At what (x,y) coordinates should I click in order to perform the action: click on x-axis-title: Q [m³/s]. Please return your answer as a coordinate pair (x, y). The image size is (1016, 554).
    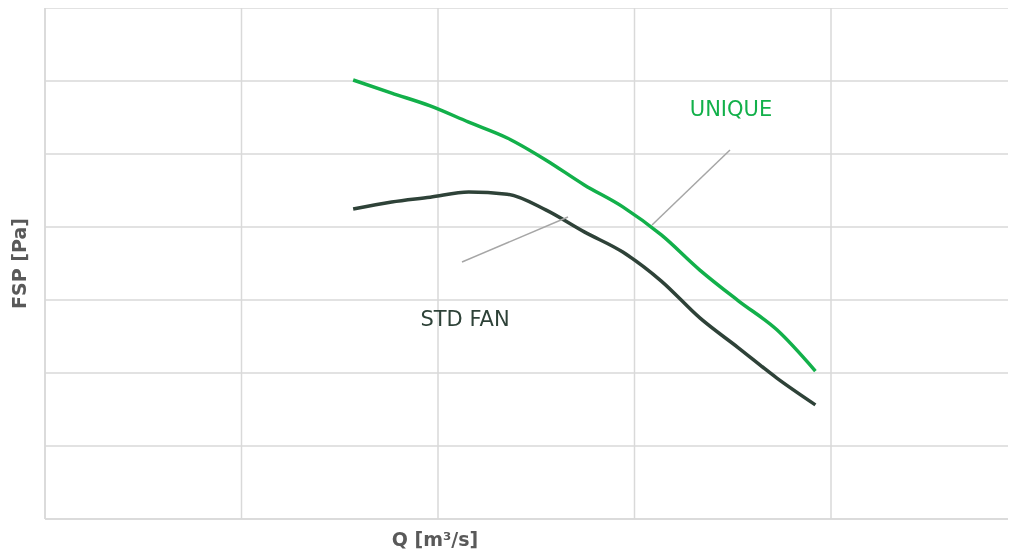
    Looking at the image, I should click on (435, 539).